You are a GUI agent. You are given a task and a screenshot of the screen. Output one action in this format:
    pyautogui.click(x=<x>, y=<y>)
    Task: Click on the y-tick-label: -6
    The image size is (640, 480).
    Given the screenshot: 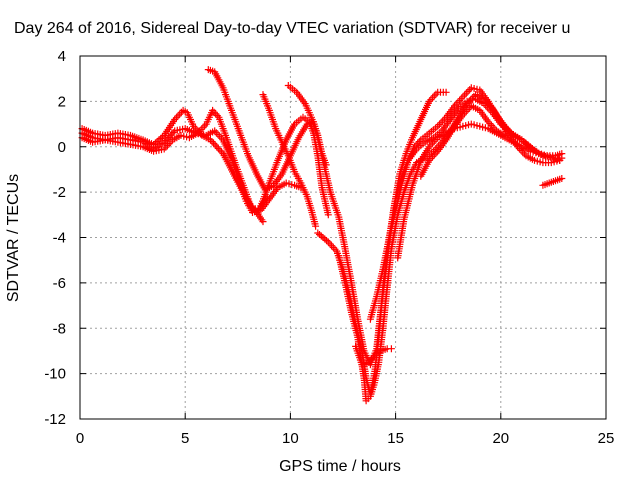 What is the action you would take?
    pyautogui.click(x=59, y=283)
    